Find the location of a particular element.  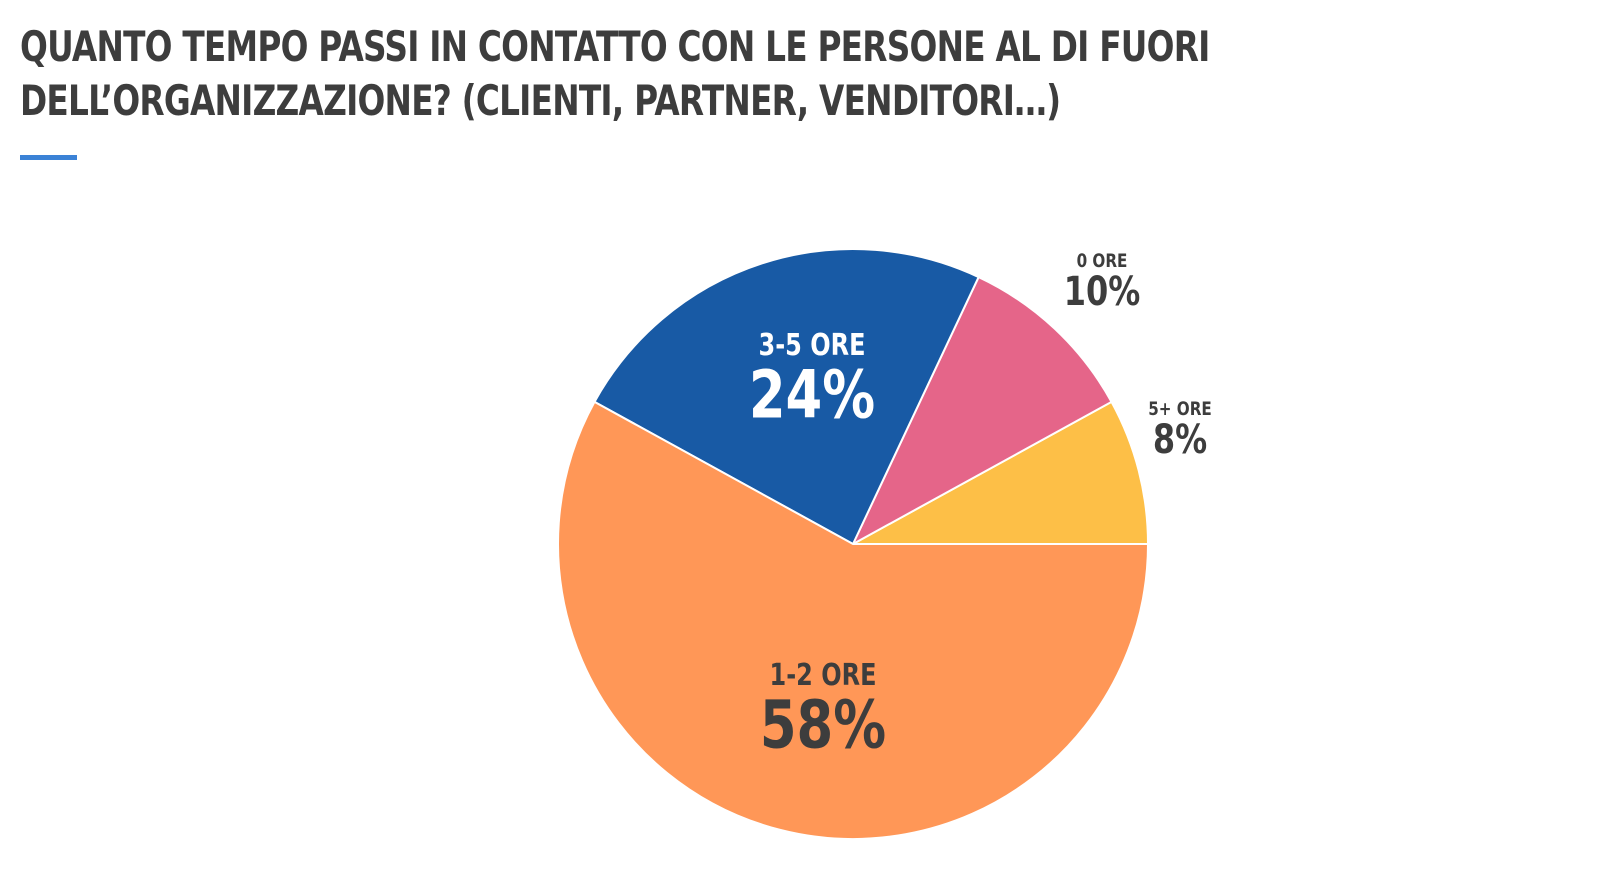

pie-slice-5-ore is located at coordinates (1001, 472).